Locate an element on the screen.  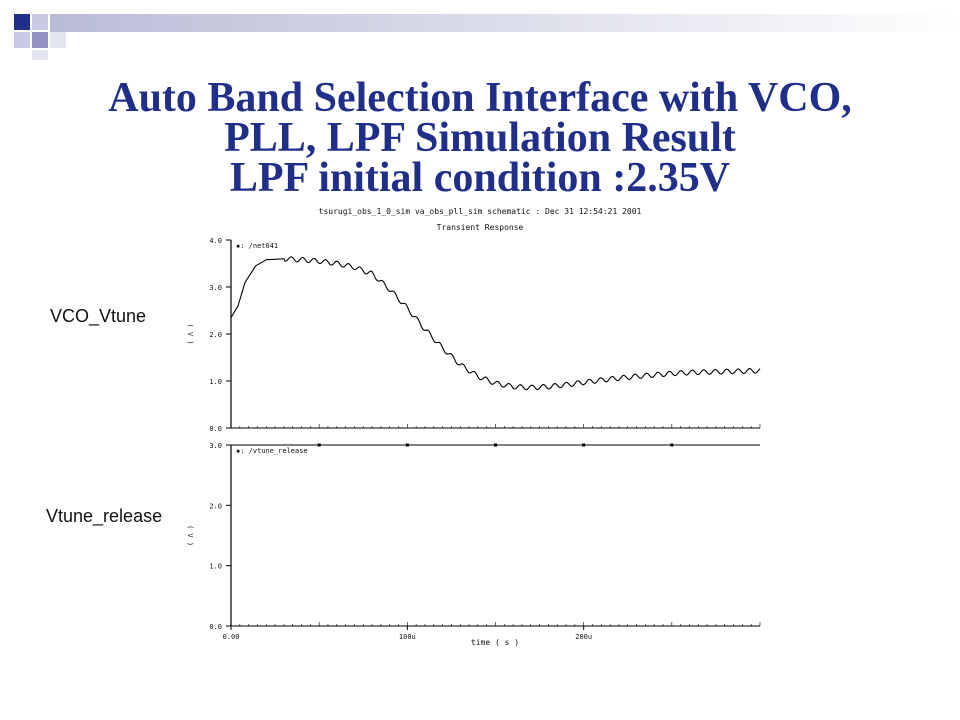
header-gradient-bar is located at coordinates (505, 23).